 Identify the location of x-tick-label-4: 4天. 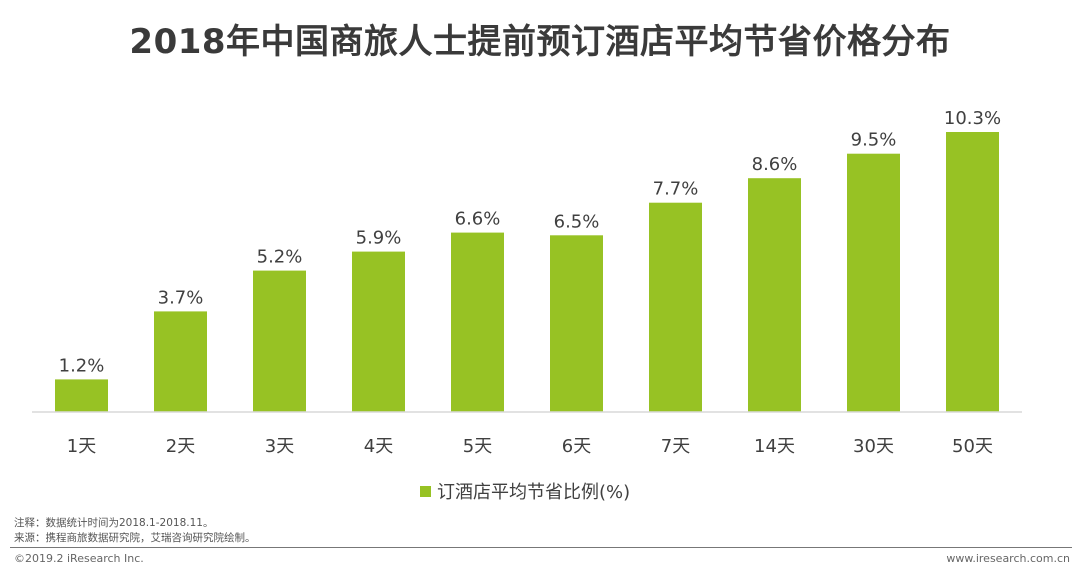
(378, 446).